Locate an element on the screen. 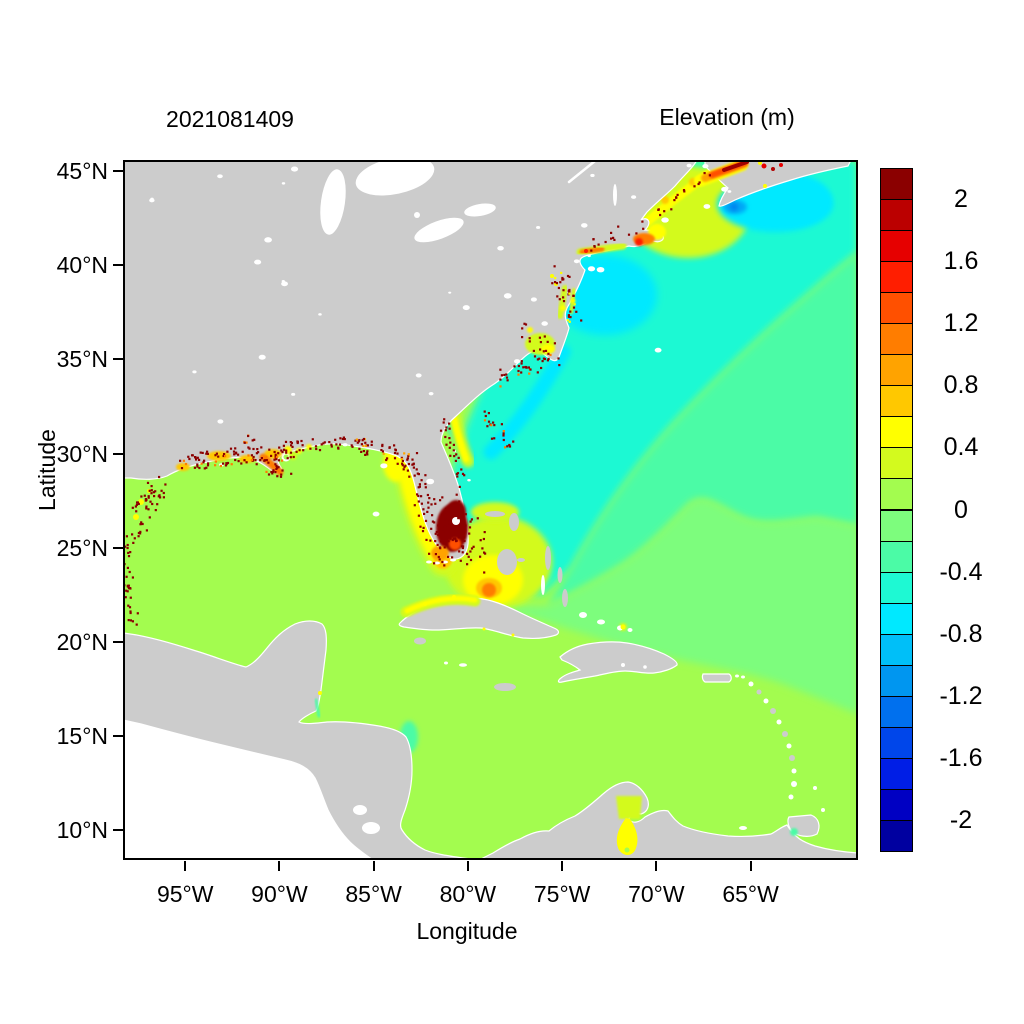 This screenshot has height=1024, width=1024. colorbar-tick-label: -1.2 is located at coordinates (961, 695).